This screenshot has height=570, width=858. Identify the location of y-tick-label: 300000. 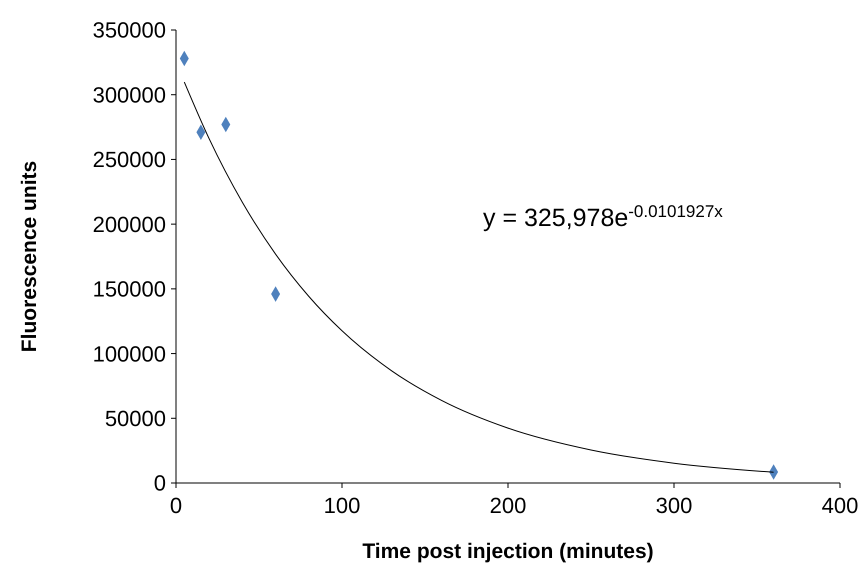
(129, 95).